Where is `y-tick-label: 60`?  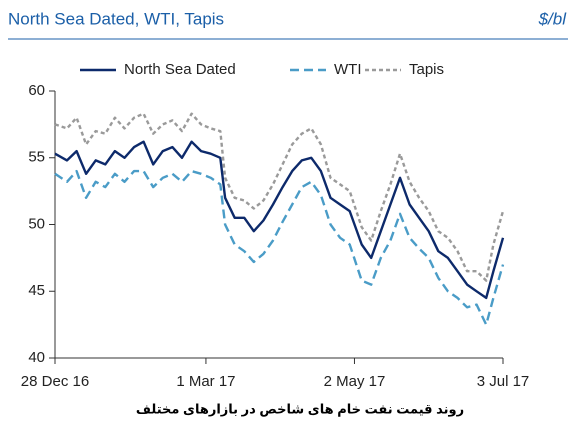 y-tick-label: 60 is located at coordinates (36, 90).